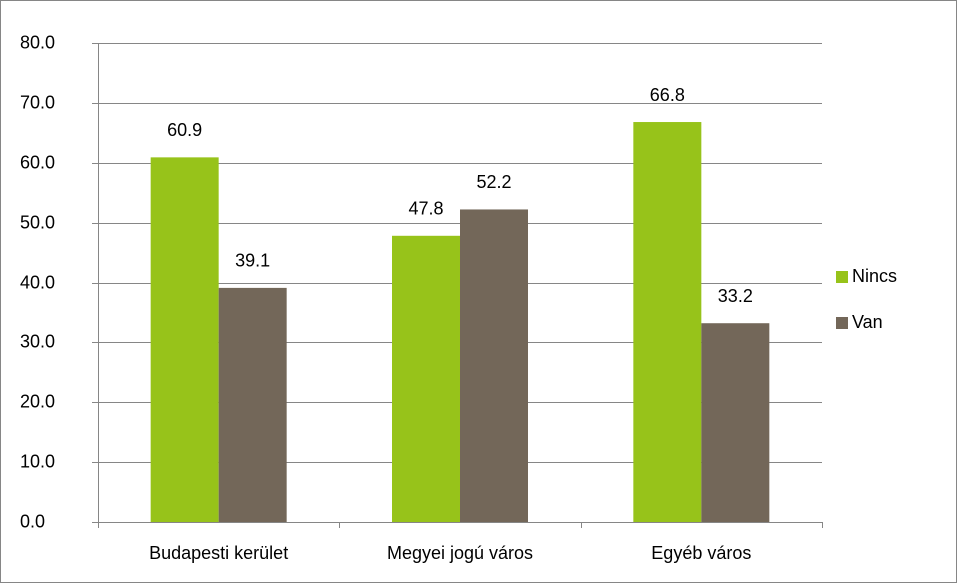  What do you see at coordinates (184, 130) in the screenshot?
I see `data-label: 60.9` at bounding box center [184, 130].